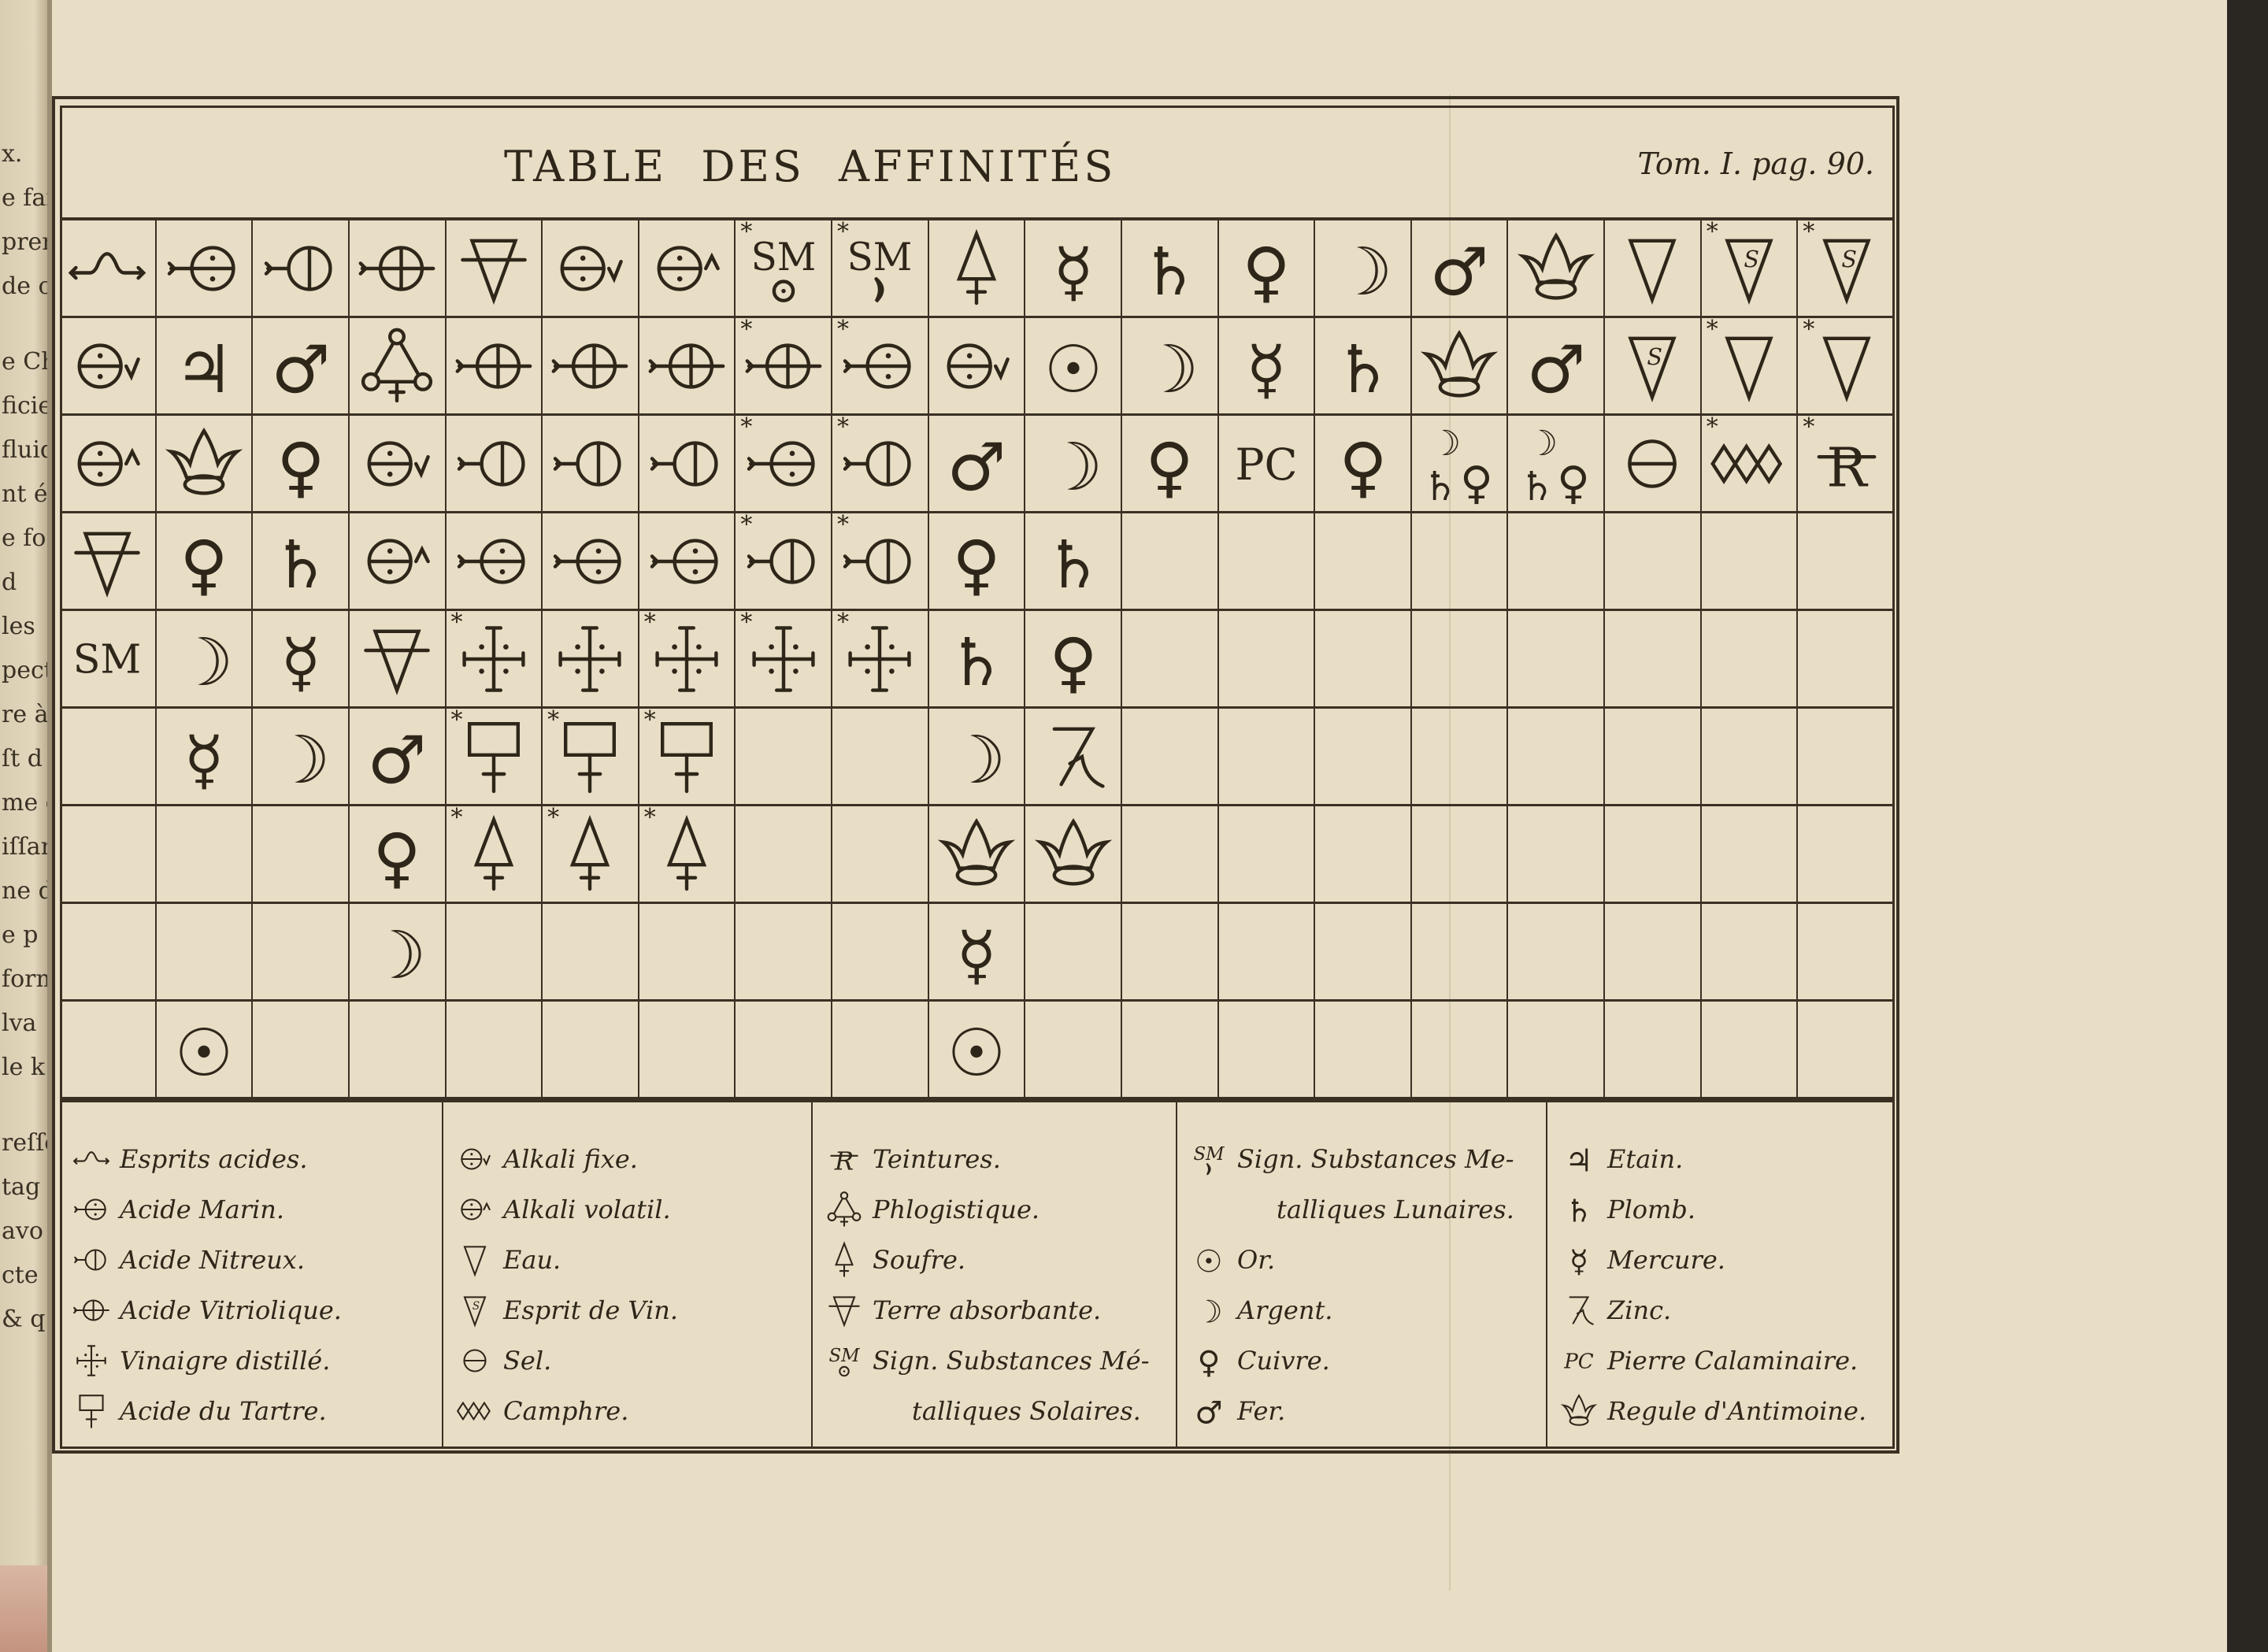  What do you see at coordinates (474, 1209) in the screenshot?
I see `alkali-volatil-icon` at bounding box center [474, 1209].